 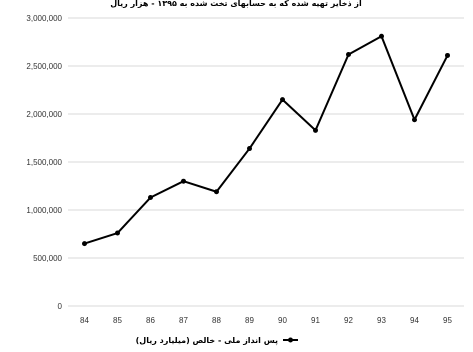 I want to click on y-tick-label: 2,000,000, so click(x=44, y=114).